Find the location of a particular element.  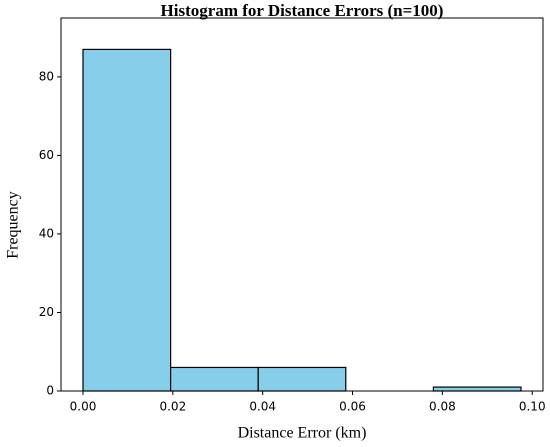

y-tick-label: 20 is located at coordinates (46, 312).